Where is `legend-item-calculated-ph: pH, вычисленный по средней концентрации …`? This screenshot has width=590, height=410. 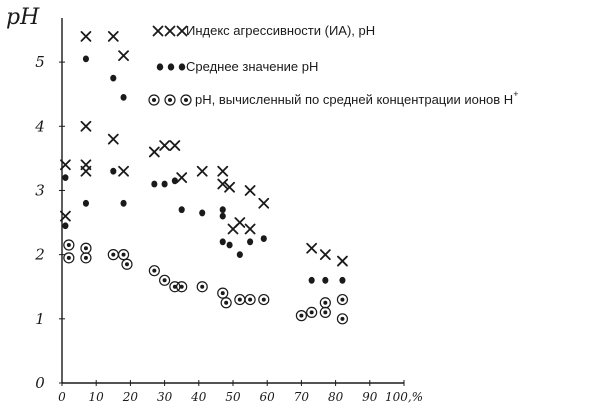 legend-item-calculated-ph: pH, вычисленный по средней концентрации … is located at coordinates (333, 98).